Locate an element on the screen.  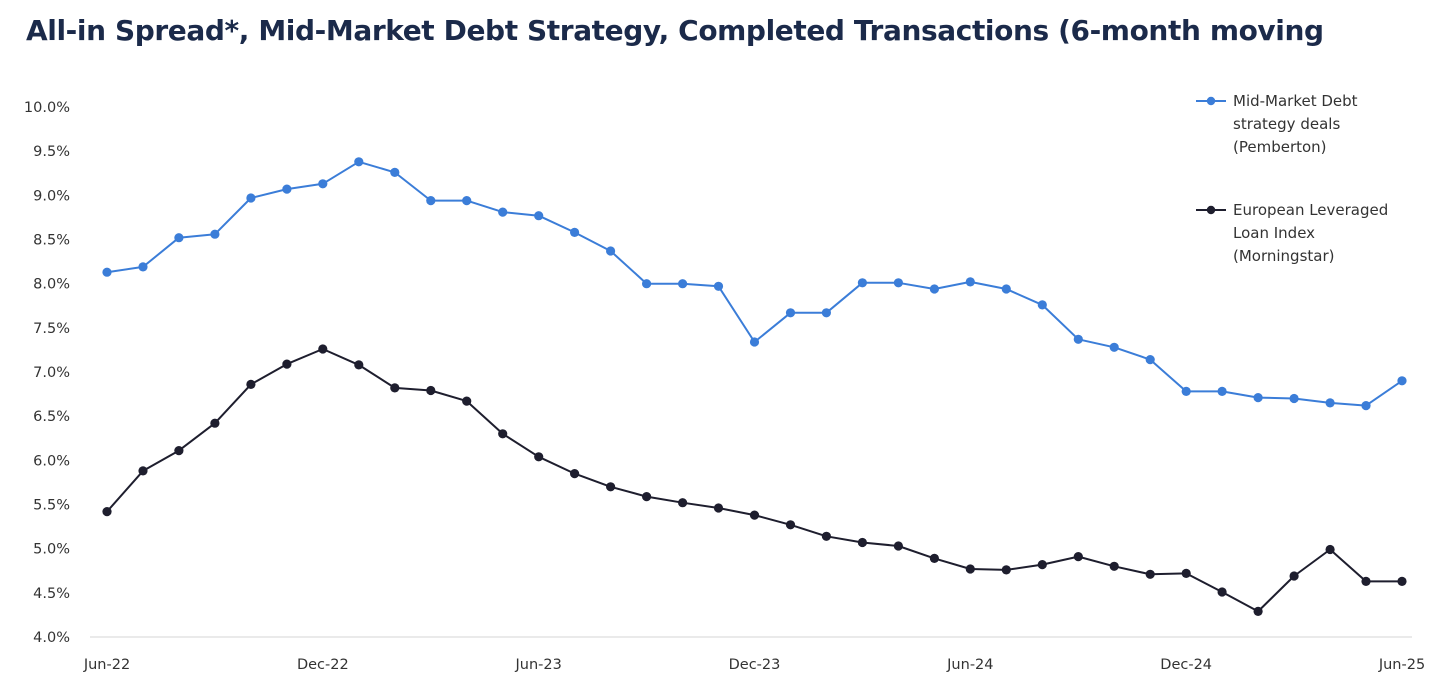
legend-label: strategy deals is located at coordinates (1286, 124).